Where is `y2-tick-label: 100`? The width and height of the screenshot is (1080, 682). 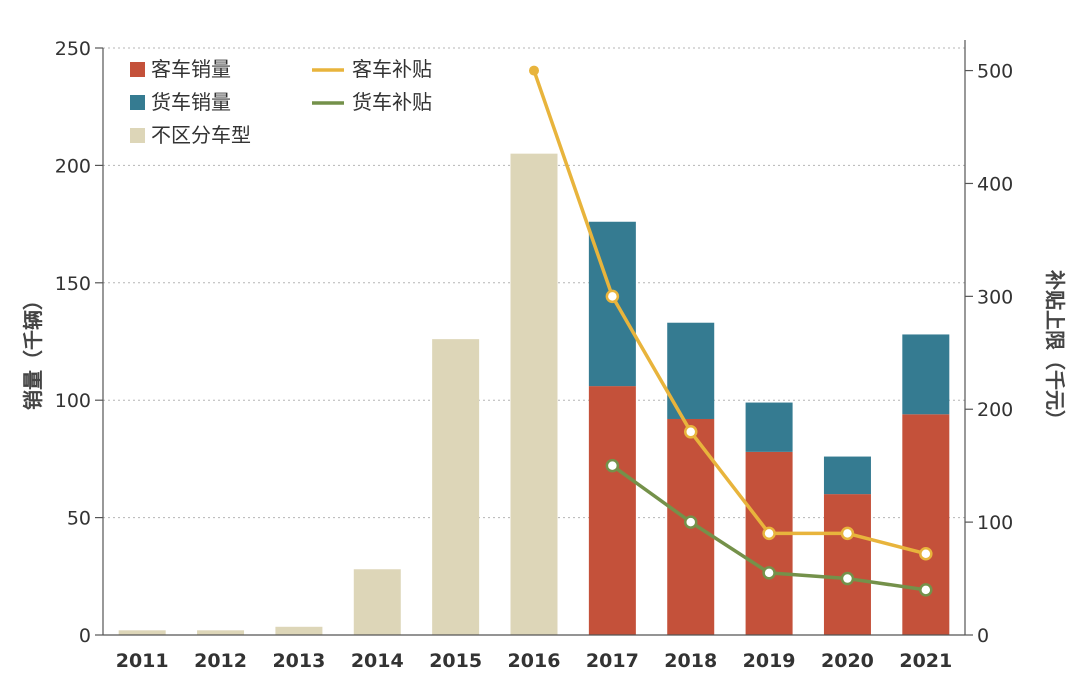
y2-tick-label: 100 is located at coordinates (995, 523).